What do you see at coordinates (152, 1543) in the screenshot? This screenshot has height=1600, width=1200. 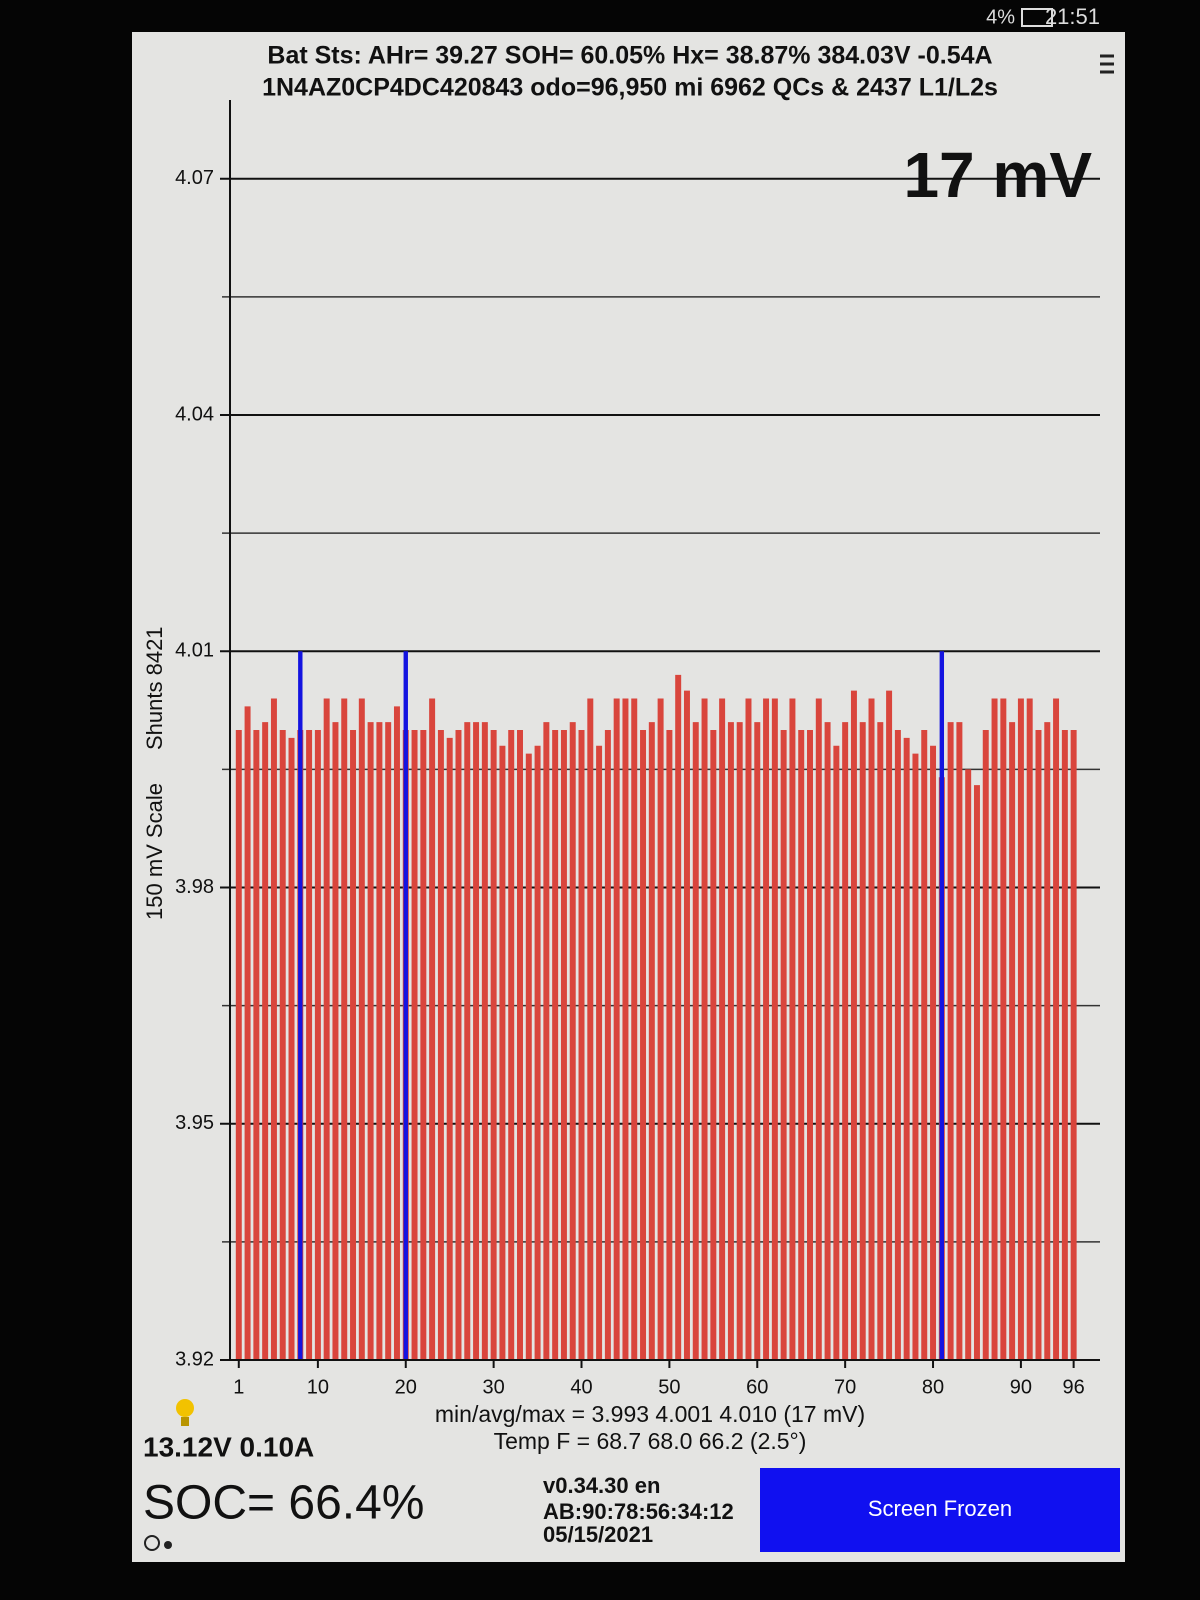 I see `indicator-empty` at bounding box center [152, 1543].